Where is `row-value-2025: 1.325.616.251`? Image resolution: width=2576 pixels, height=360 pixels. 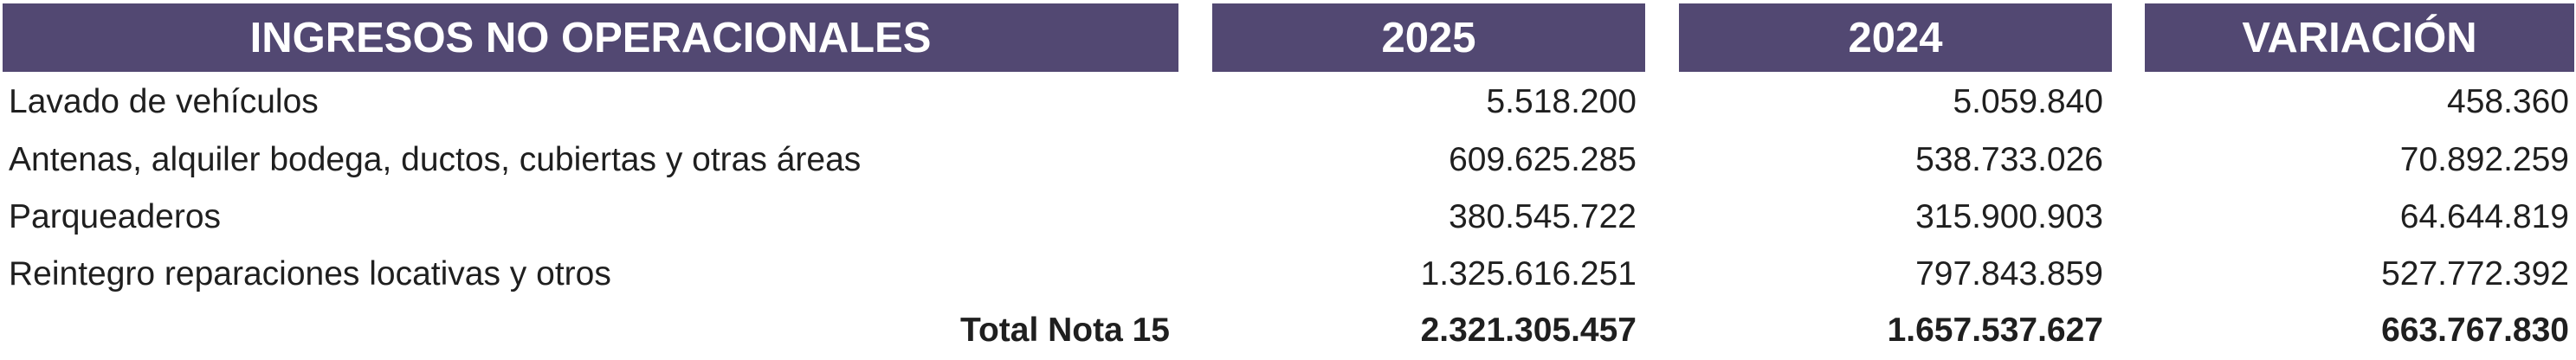 row-value-2025: 1.325.616.251 is located at coordinates (1528, 273).